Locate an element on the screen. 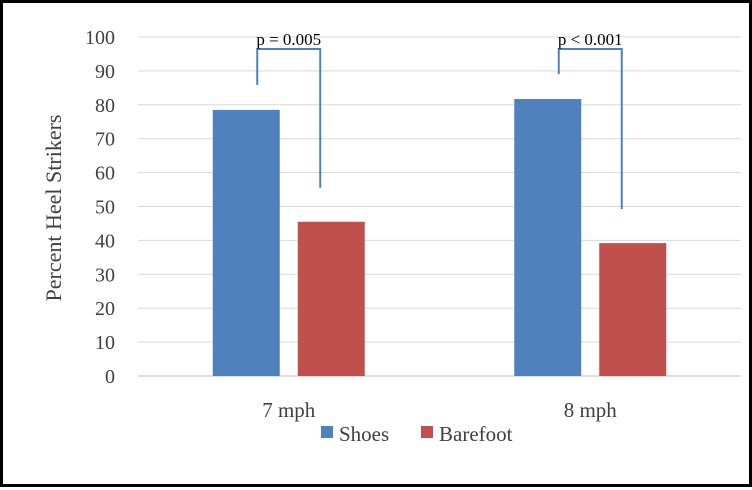  y-tick-label: 20 is located at coordinates (105, 309).